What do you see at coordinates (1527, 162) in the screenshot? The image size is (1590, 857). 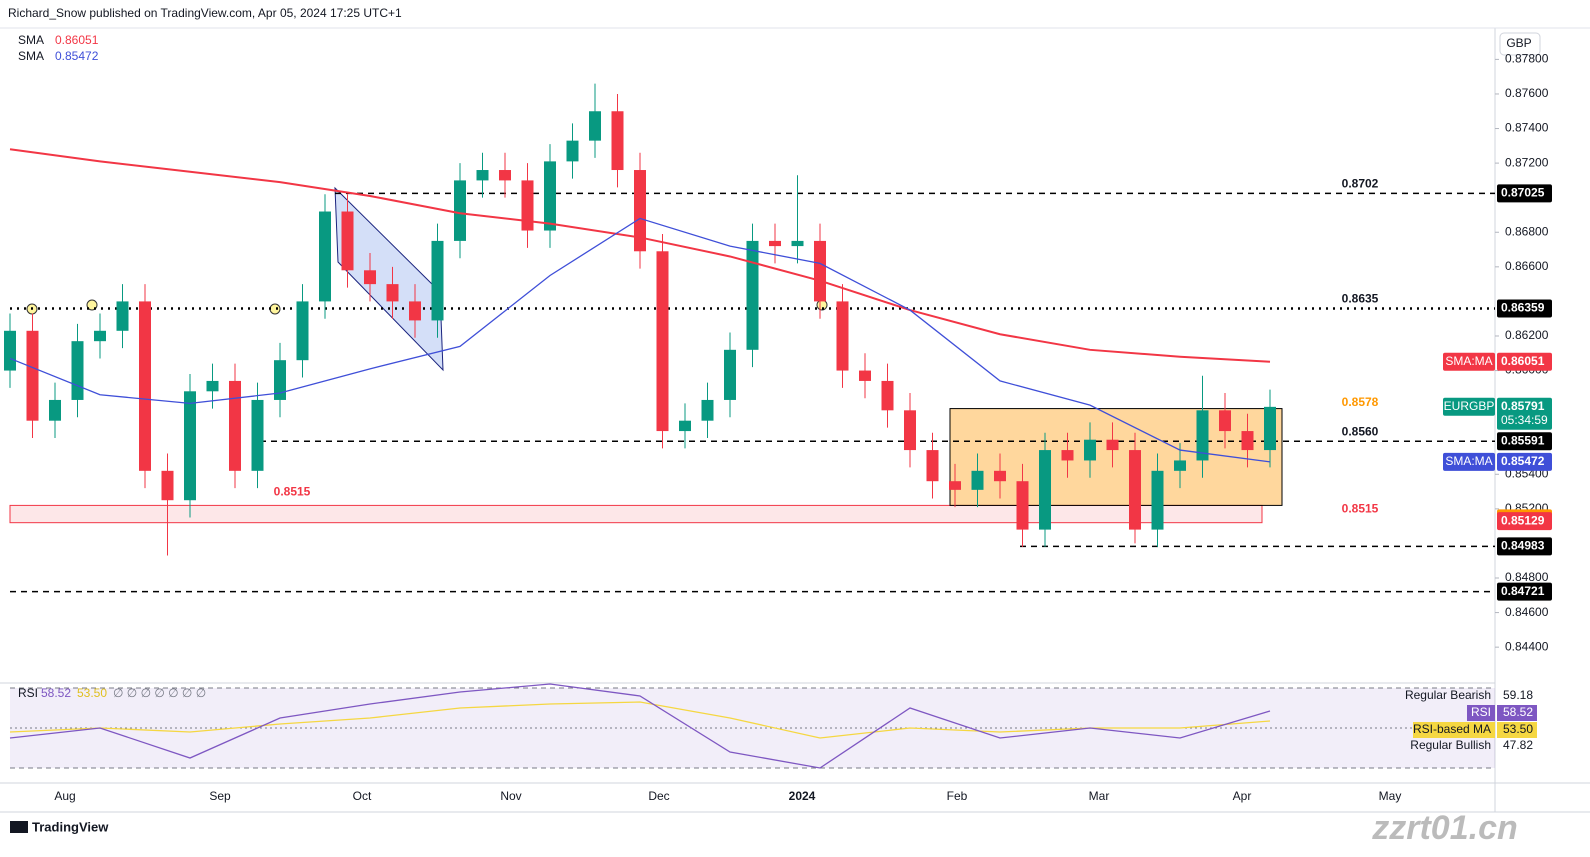 I see `y-tick-label: 0.87200` at bounding box center [1527, 162].